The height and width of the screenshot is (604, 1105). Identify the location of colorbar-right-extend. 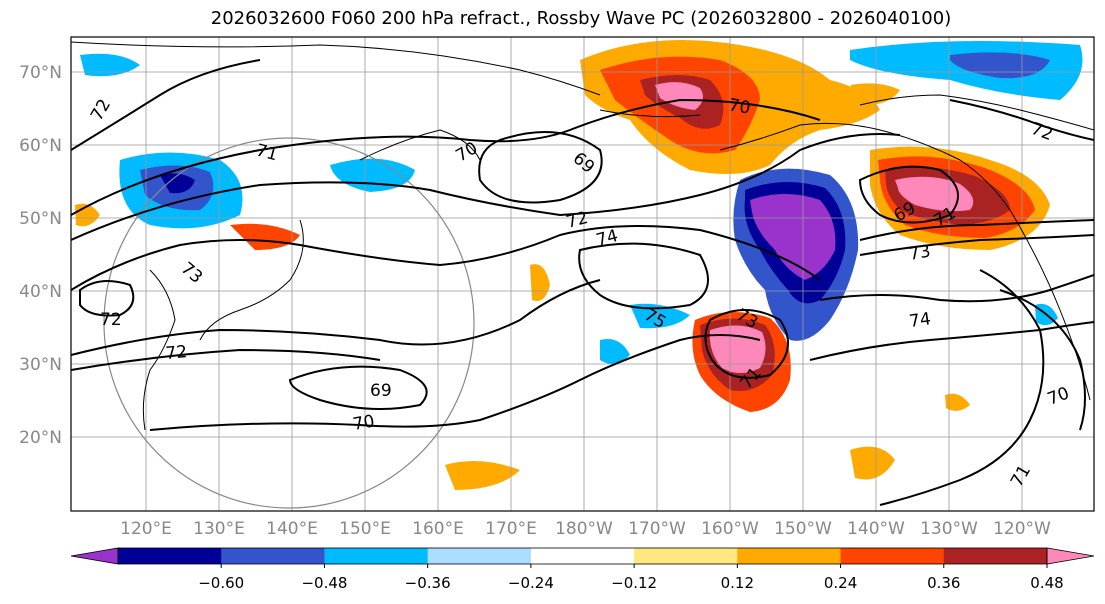
(1070, 556).